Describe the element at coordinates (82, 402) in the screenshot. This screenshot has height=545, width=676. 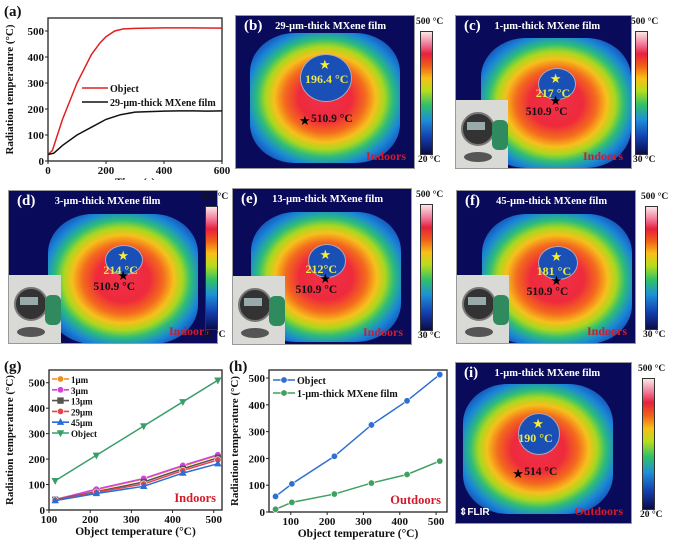
I see `legend-label: 13μm` at that location.